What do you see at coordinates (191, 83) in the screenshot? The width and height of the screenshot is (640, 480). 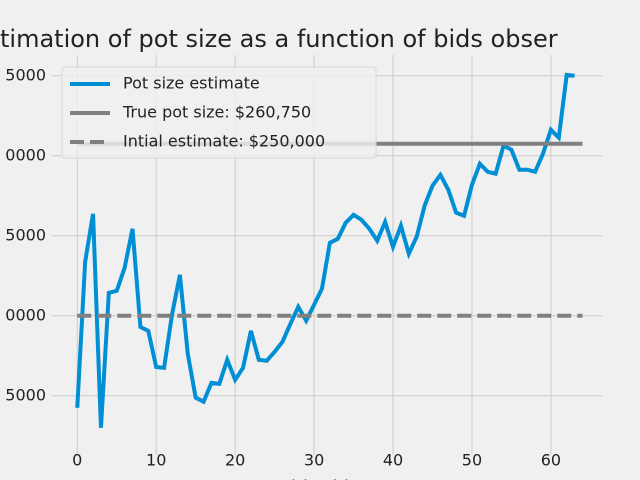 I see `legend-label: Pot size estimate` at bounding box center [191, 83].